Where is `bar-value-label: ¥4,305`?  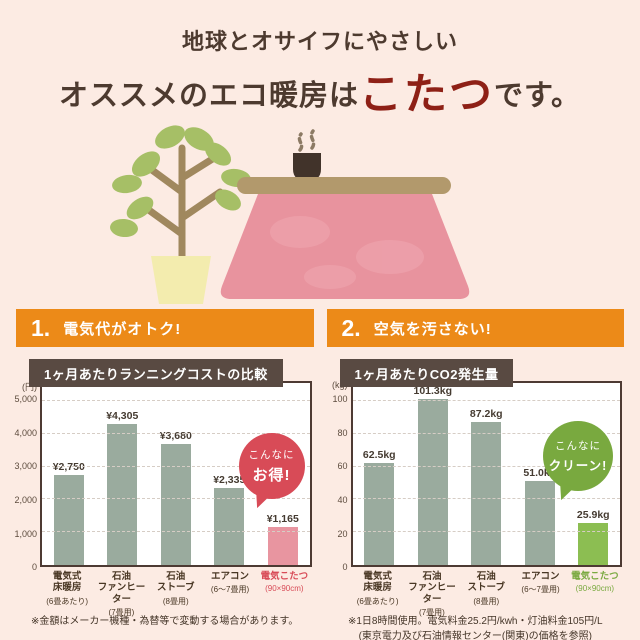
bar-value-label: ¥4,305 is located at coordinates (122, 415).